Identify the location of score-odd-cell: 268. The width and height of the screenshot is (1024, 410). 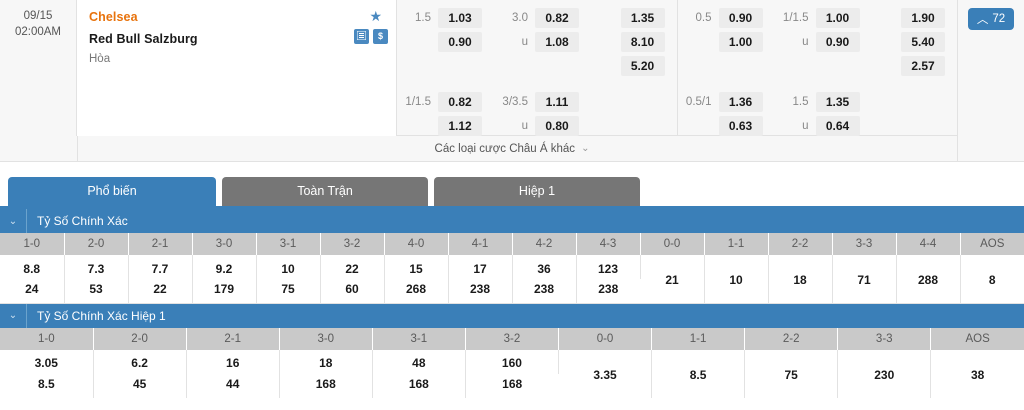
(416, 291).